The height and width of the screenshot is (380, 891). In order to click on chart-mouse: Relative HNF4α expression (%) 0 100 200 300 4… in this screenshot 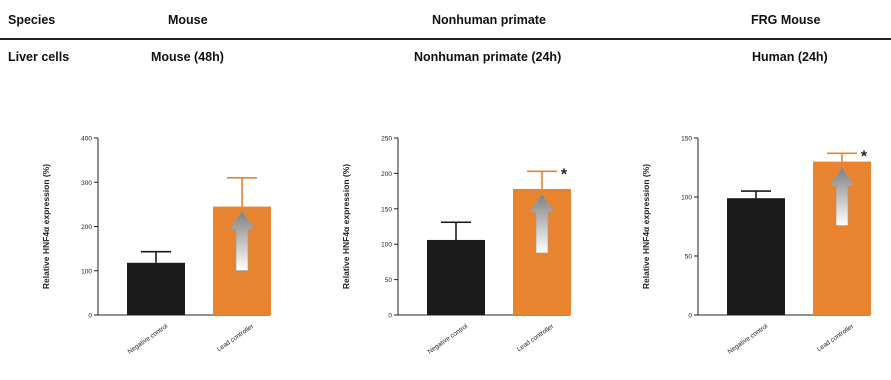, I will do `click(156, 246)`.